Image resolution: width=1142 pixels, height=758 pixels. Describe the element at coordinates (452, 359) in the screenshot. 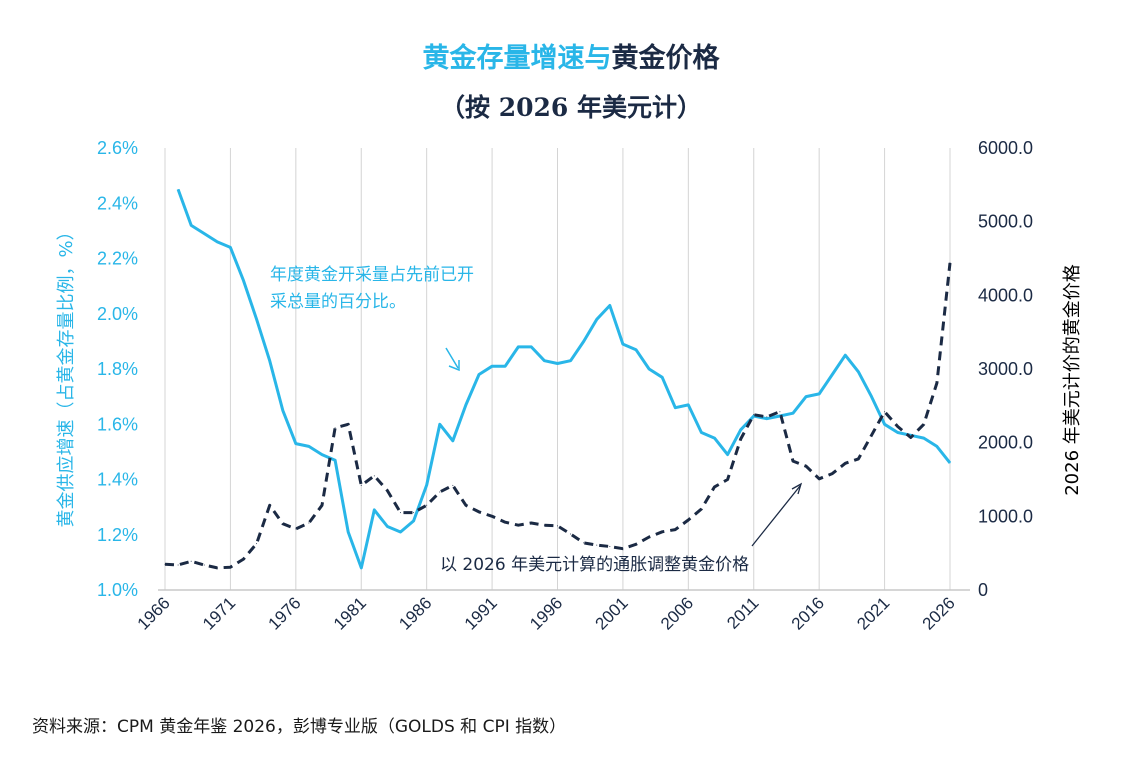

I see `supply-annotation-arrow` at that location.